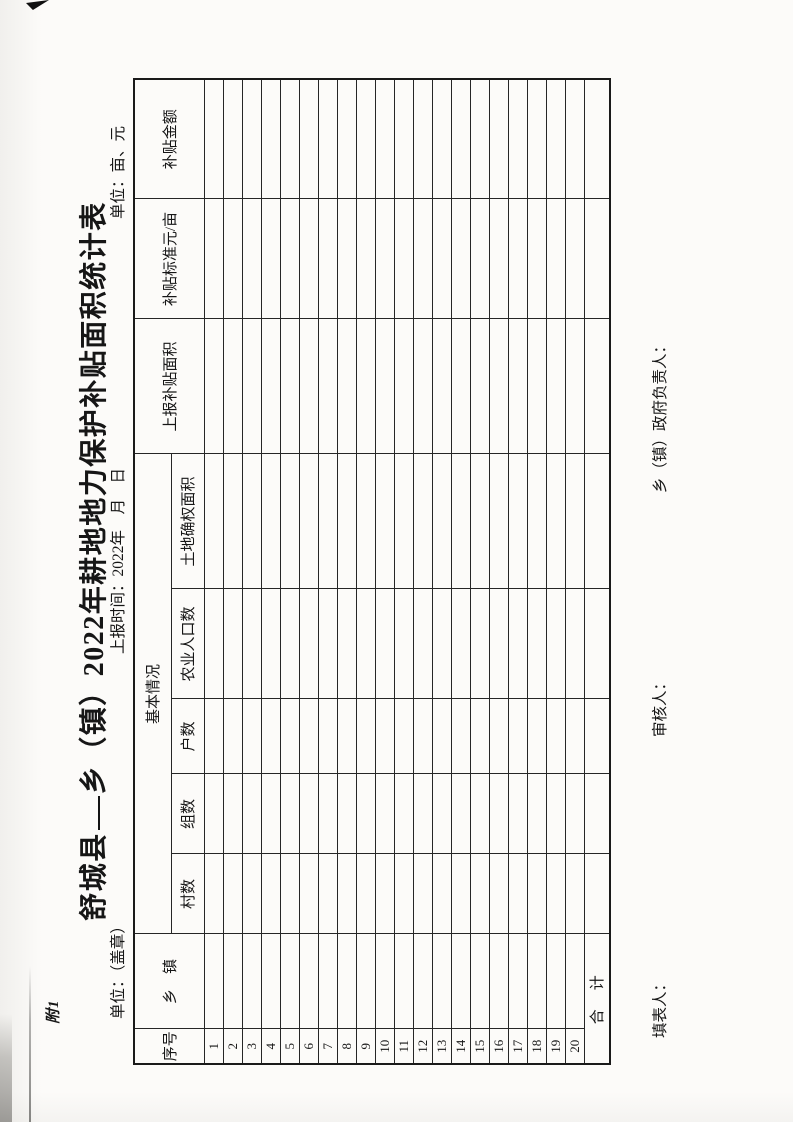 This screenshot has height=1122, width=793. I want to click on reviewer-label: 审核人：, so click(660, 705).